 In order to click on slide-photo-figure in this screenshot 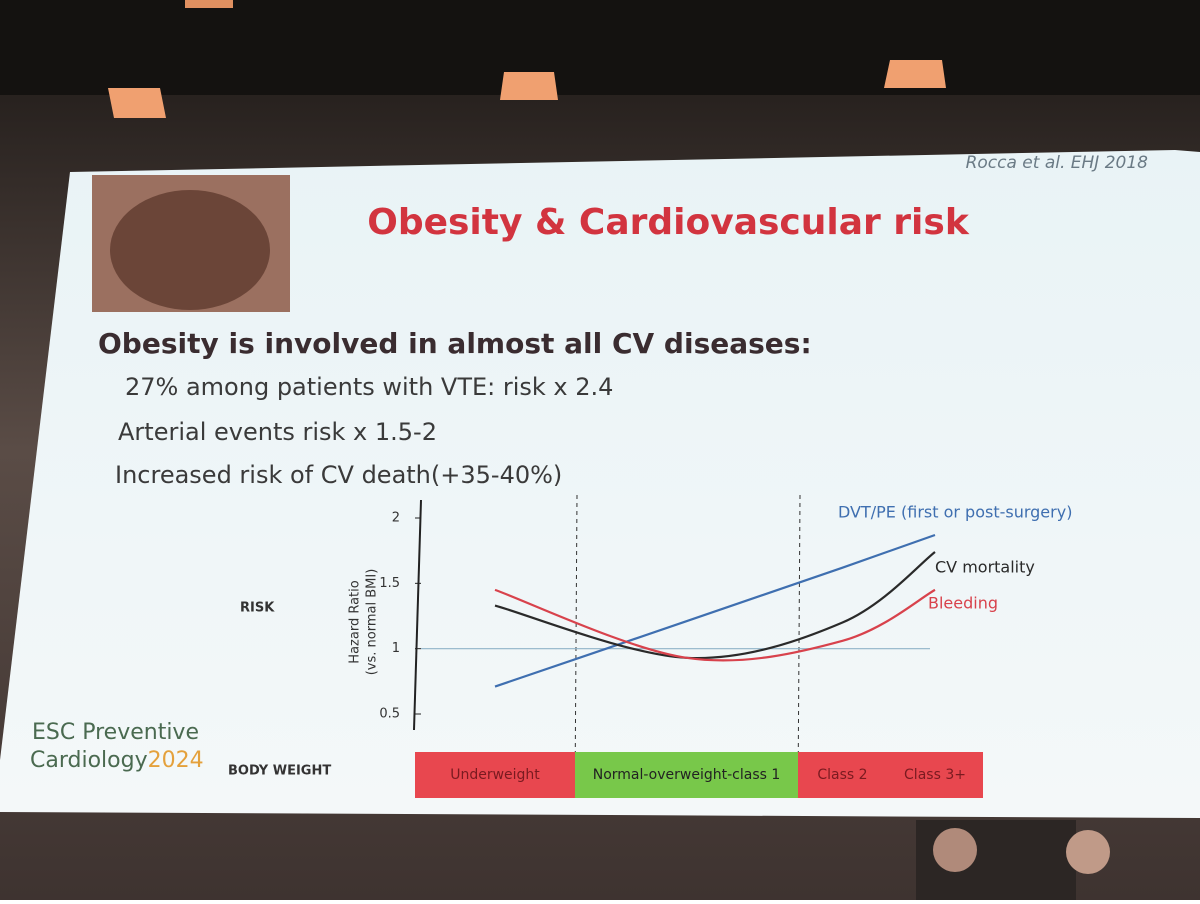, I will do `click(190, 250)`.